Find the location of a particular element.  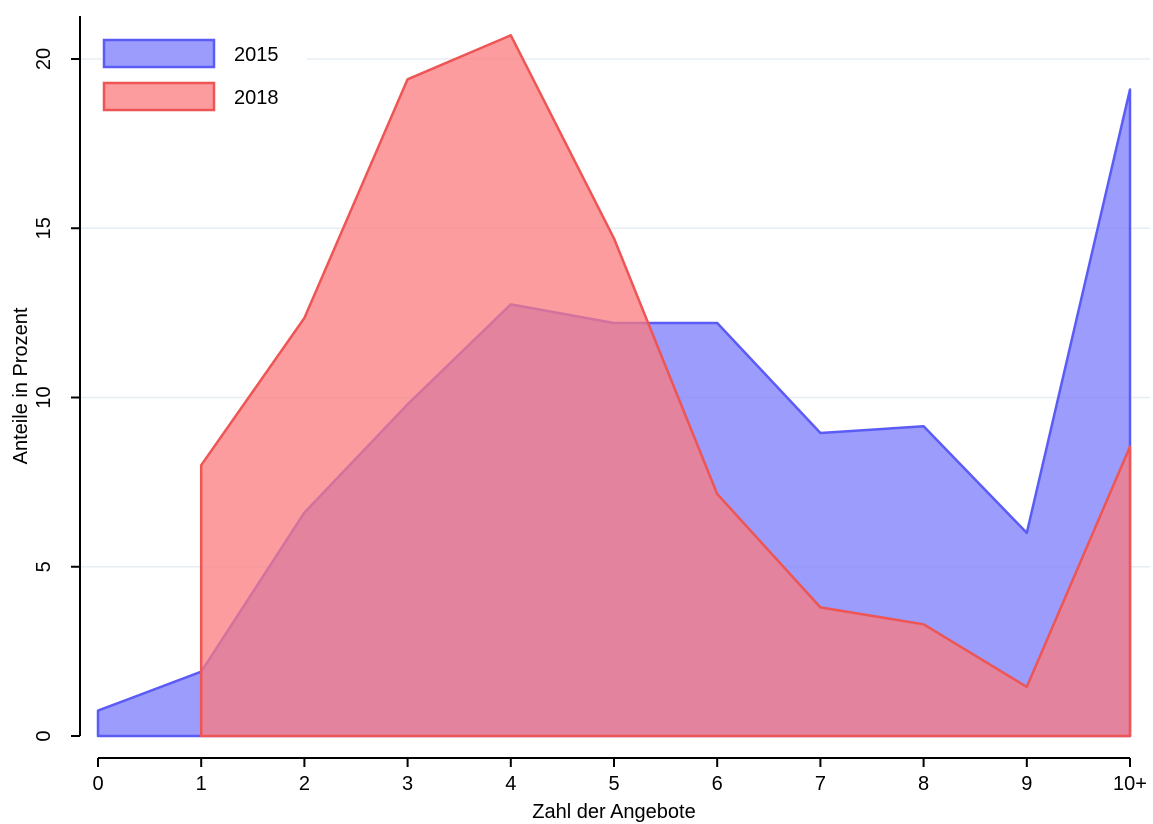

legend-label-2015: 2015 is located at coordinates (256, 55).